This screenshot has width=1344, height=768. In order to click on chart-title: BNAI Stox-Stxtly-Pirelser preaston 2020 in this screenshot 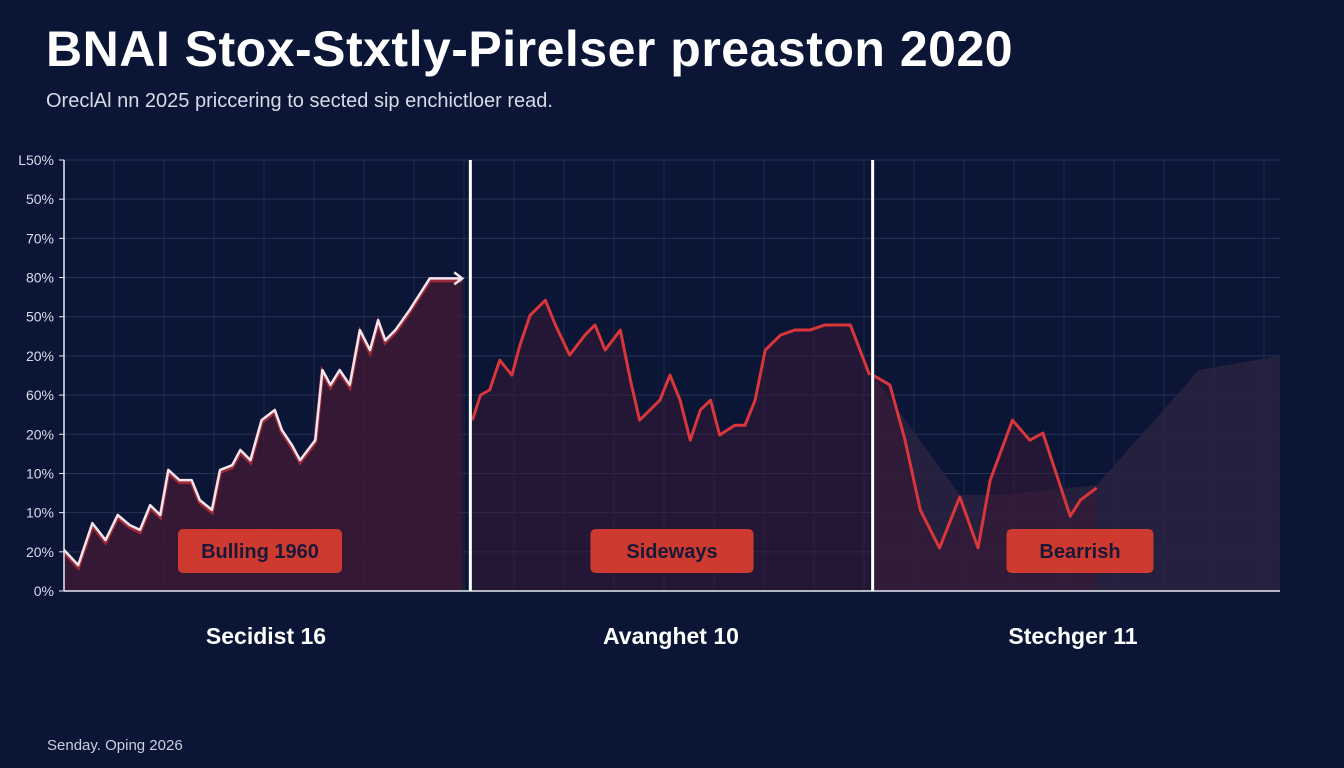, I will do `click(530, 49)`.